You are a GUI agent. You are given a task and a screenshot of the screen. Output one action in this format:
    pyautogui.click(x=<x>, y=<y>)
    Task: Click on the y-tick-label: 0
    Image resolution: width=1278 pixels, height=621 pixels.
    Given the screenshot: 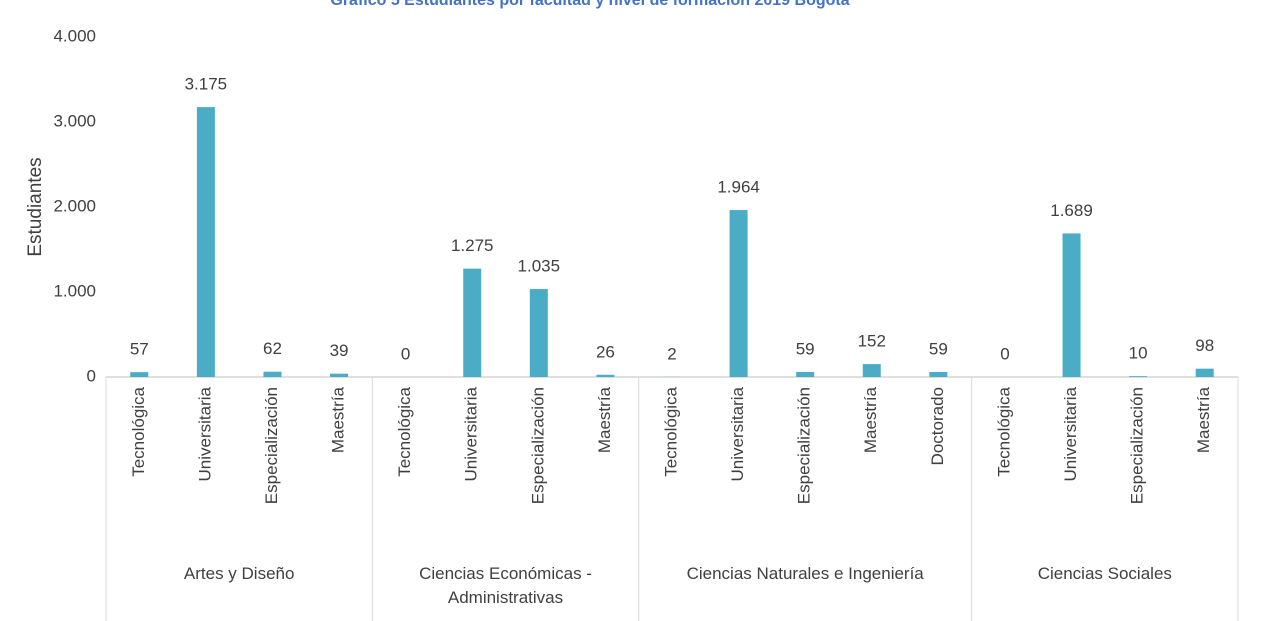 What is the action you would take?
    pyautogui.click(x=91, y=375)
    